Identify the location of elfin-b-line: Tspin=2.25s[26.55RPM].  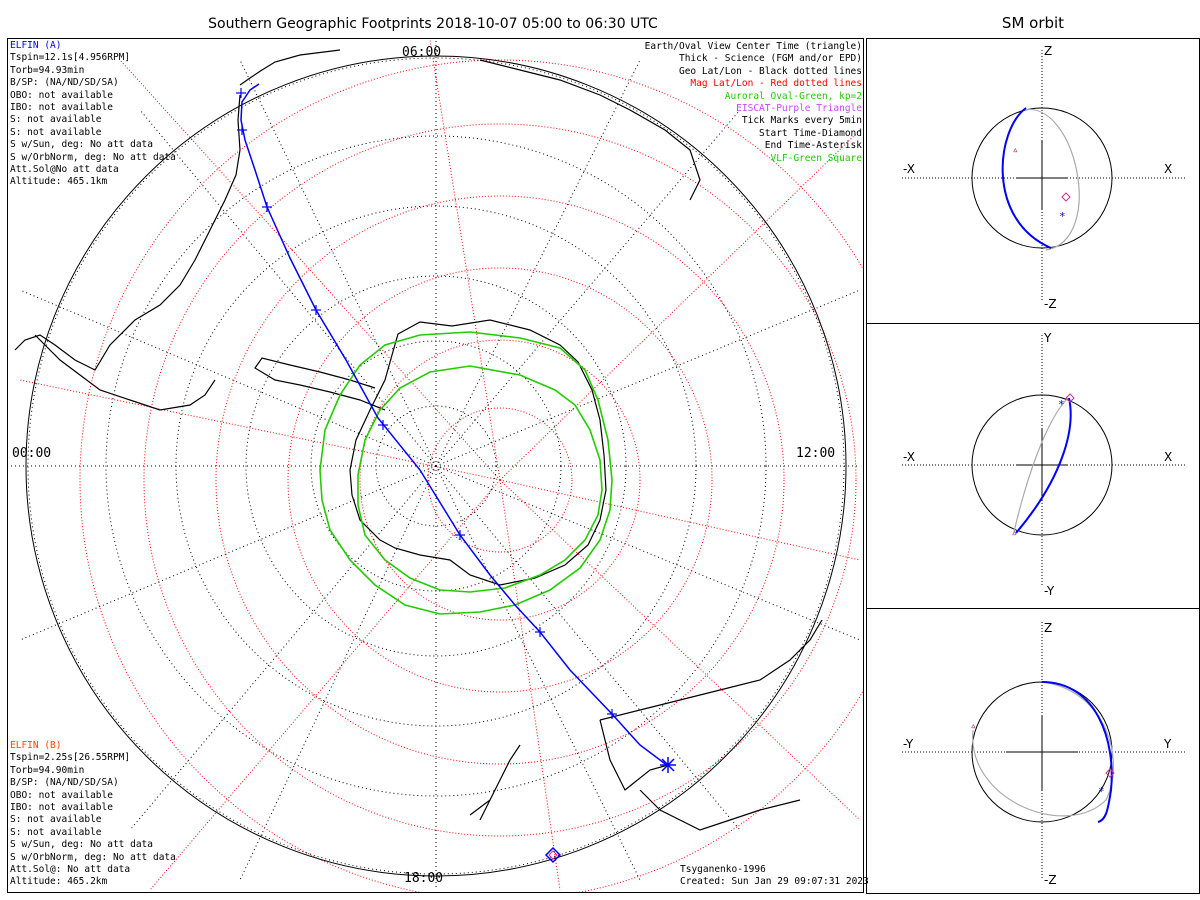
(70, 758).